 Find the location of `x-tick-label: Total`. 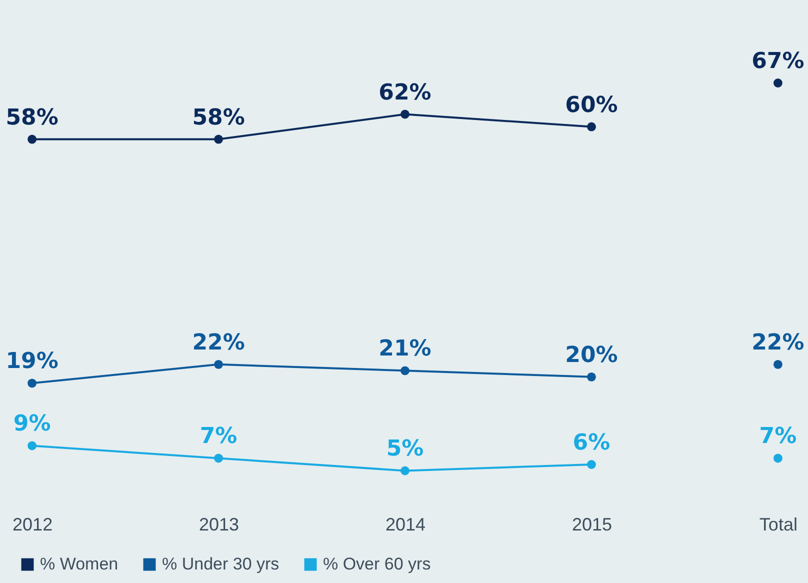

x-tick-label: Total is located at coordinates (778, 524).